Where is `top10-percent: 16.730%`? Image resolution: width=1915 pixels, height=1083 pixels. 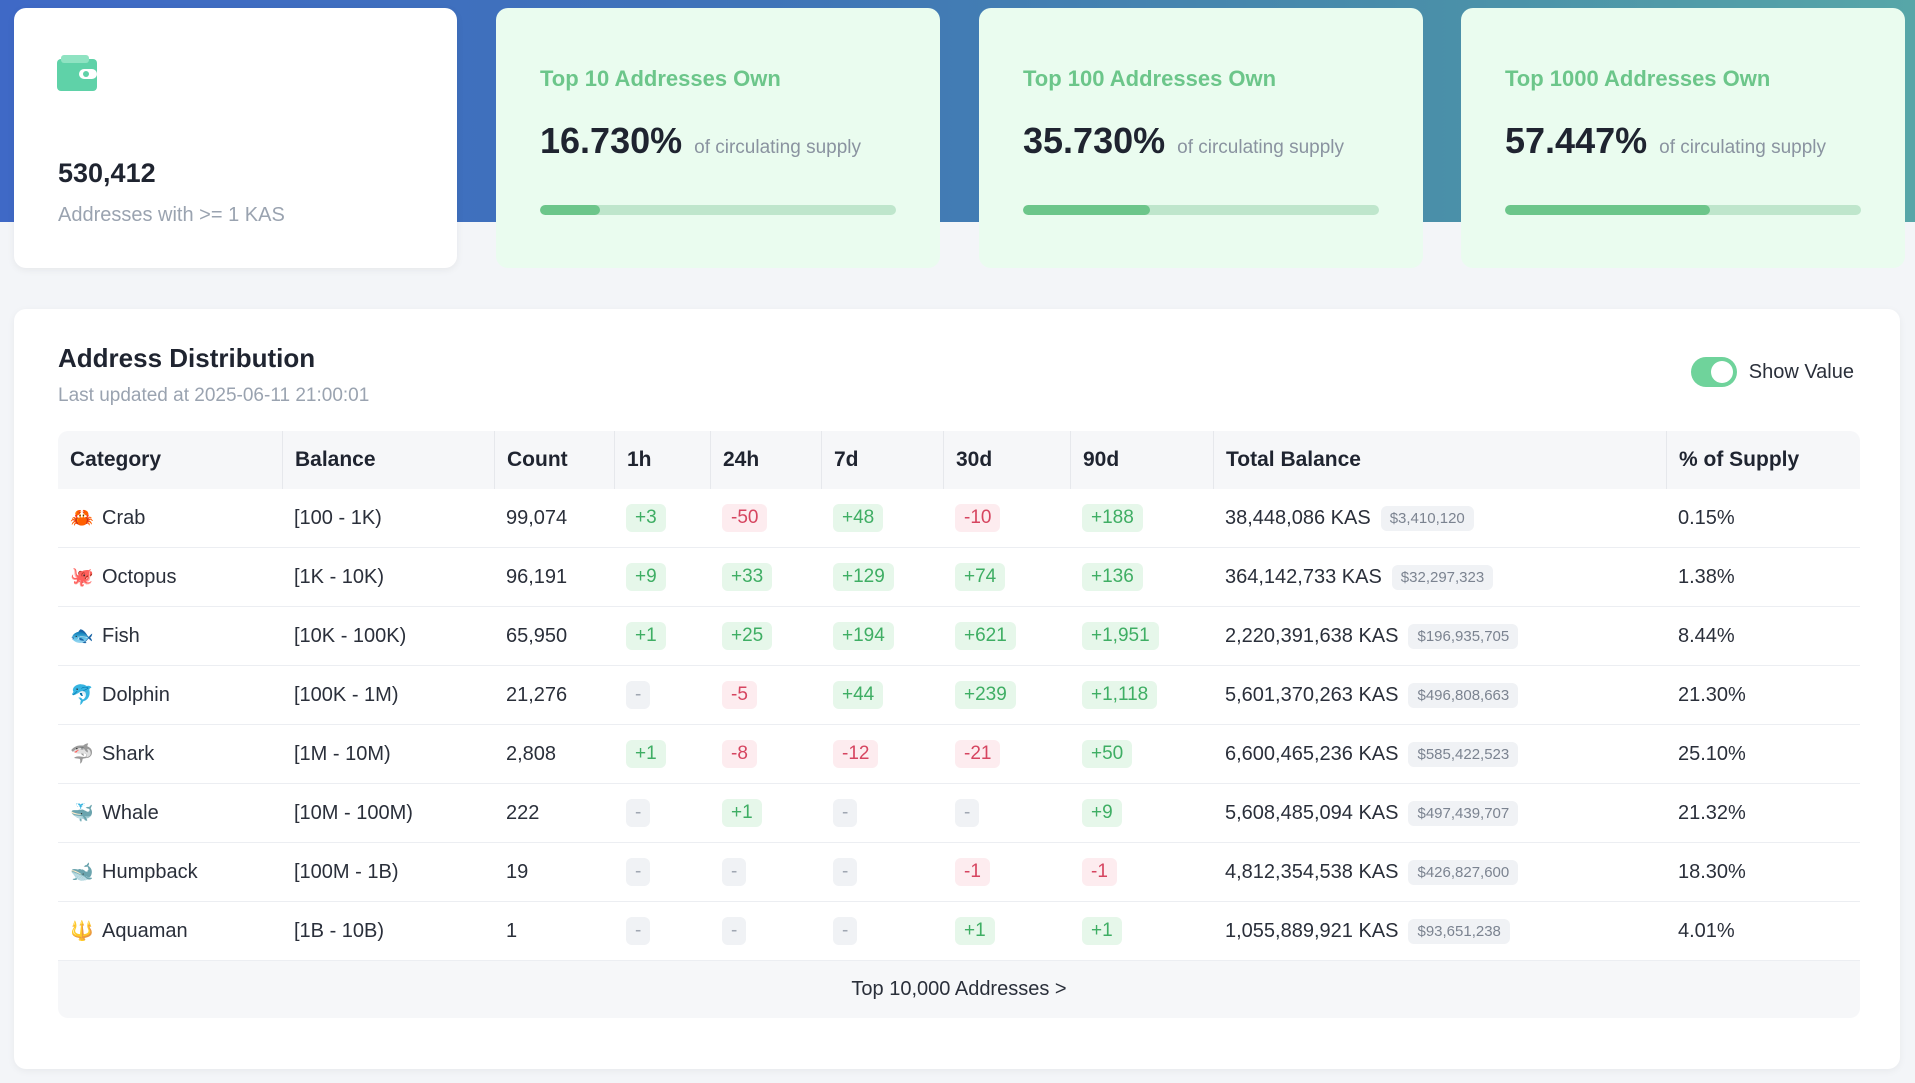 top10-percent: 16.730% is located at coordinates (611, 140).